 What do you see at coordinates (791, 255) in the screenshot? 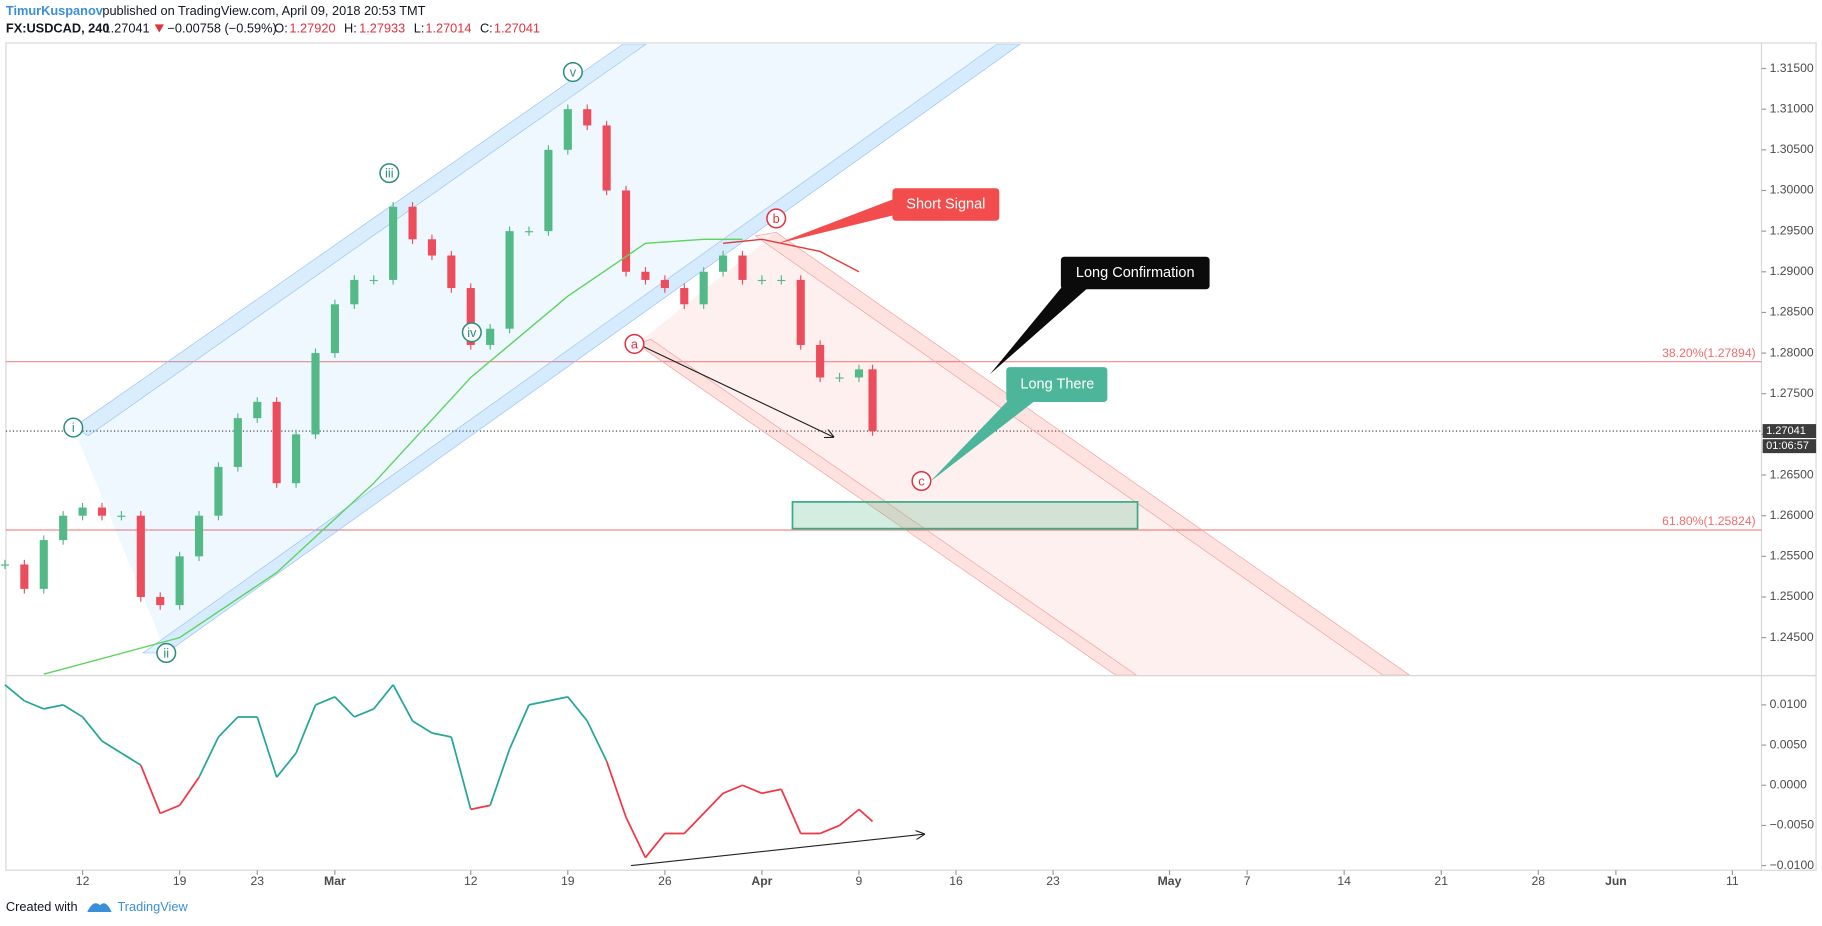
I see `overlay-line` at bounding box center [791, 255].